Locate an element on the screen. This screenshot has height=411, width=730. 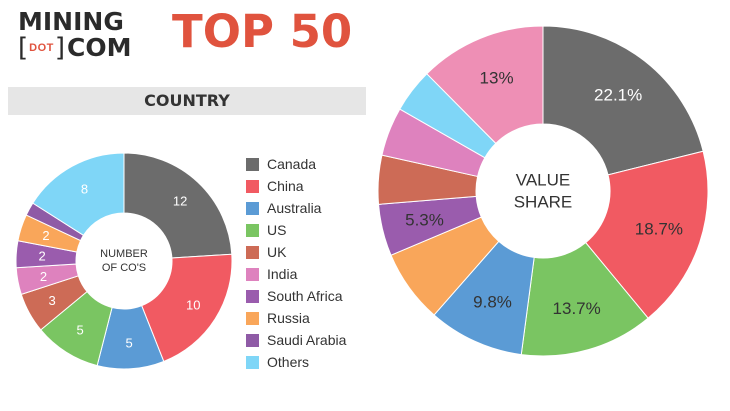
legend-item-uk: UK is located at coordinates (296, 252).